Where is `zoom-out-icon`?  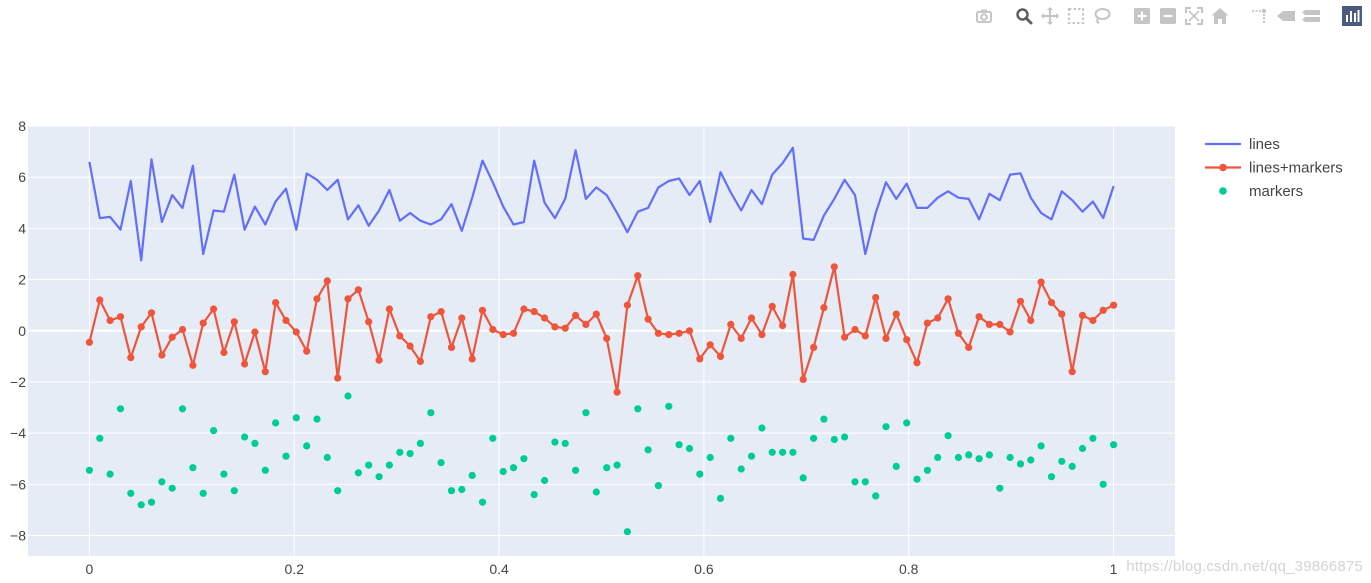 zoom-out-icon is located at coordinates (1168, 16).